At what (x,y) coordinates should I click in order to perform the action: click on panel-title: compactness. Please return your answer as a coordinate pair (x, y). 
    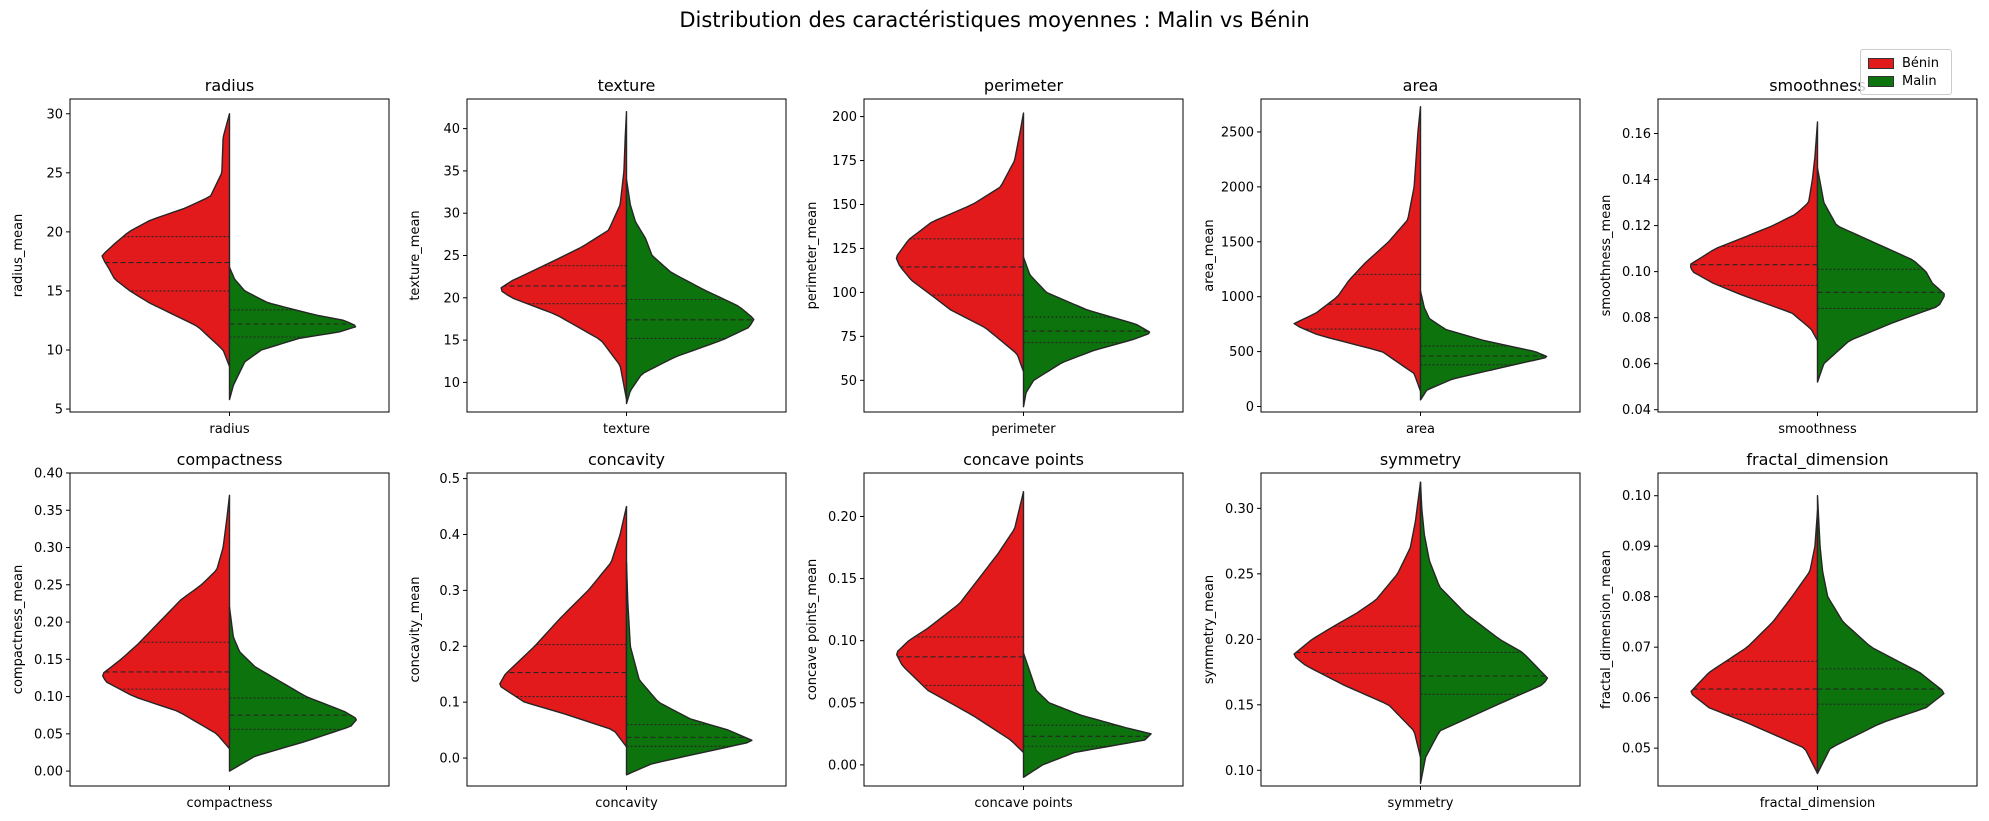
    Looking at the image, I should click on (230, 459).